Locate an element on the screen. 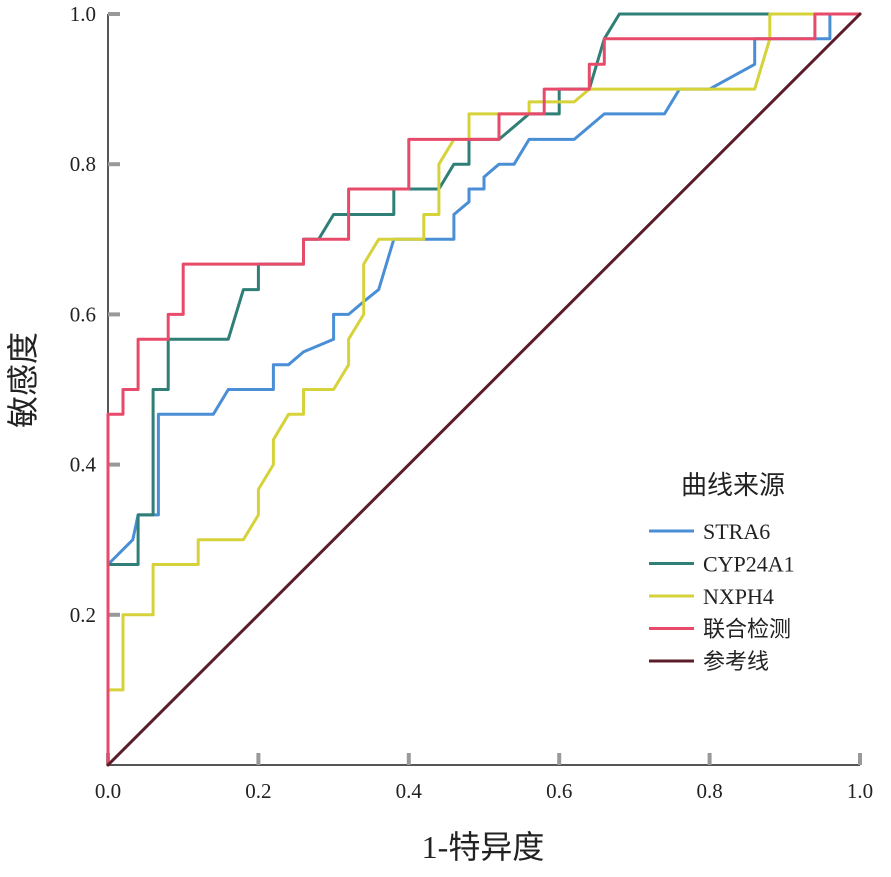  x-tick-label: 0.8 is located at coordinates (709, 791).